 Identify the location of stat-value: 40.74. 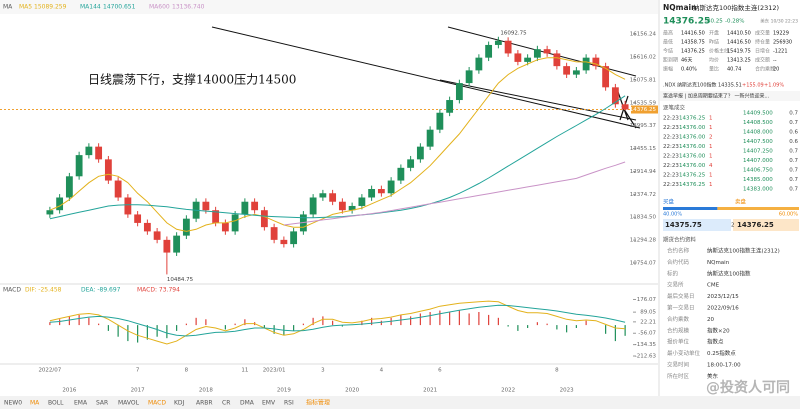
(734, 70).